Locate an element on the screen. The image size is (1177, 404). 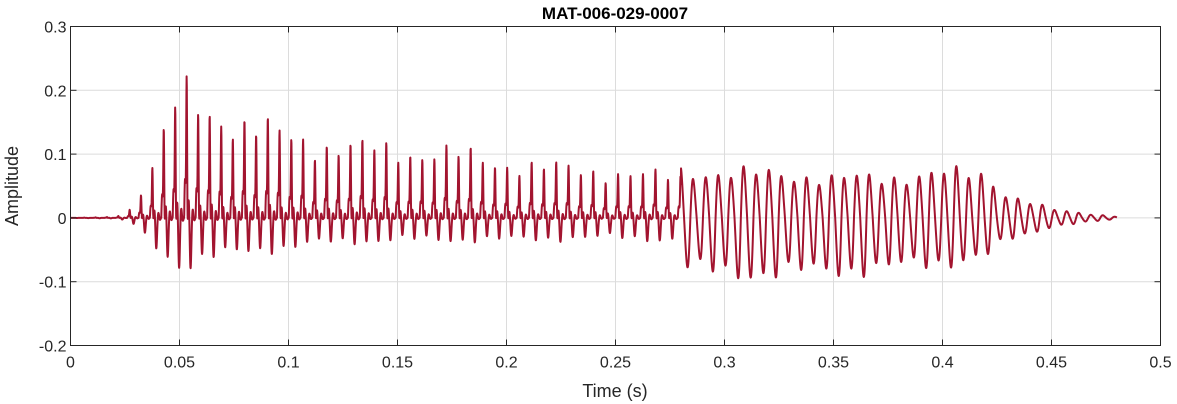
y-tick-label: -0.2 is located at coordinates (53, 347).